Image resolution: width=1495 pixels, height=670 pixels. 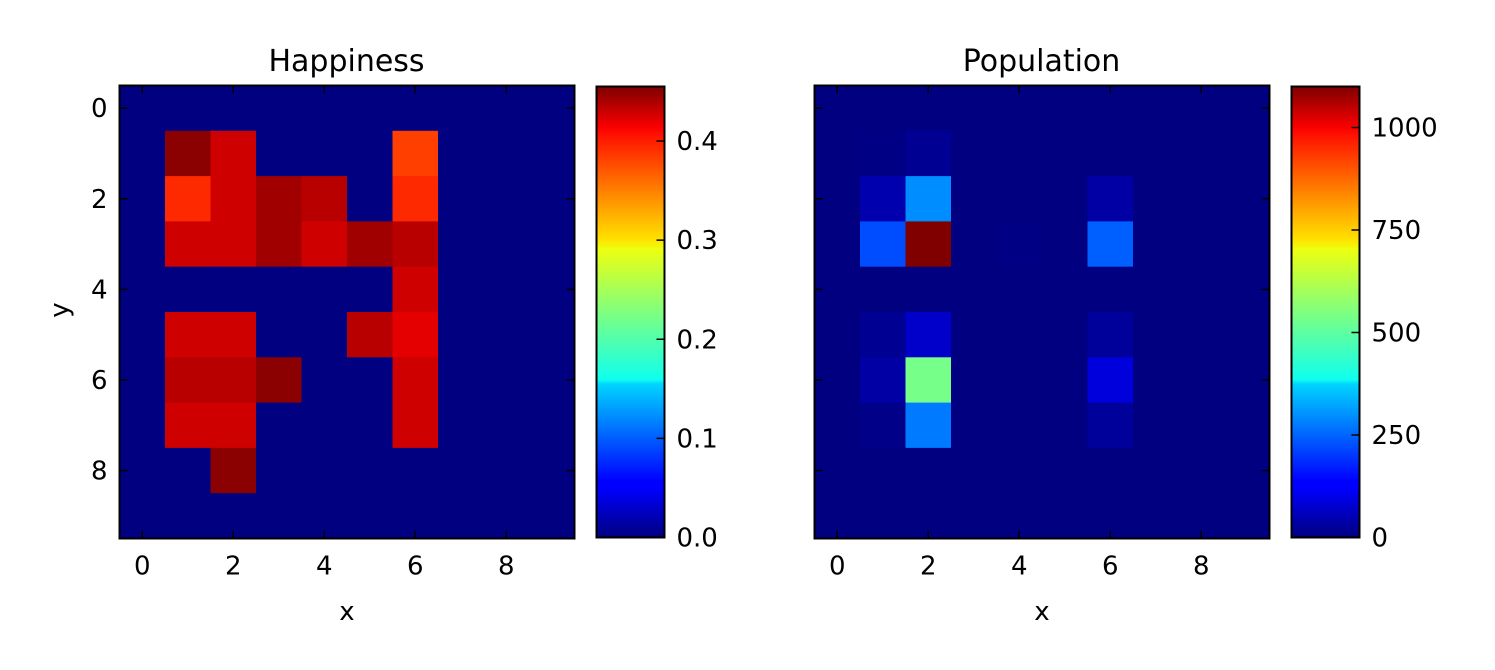 What do you see at coordinates (837, 567) in the screenshot?
I see `x-tick-label: 0` at bounding box center [837, 567].